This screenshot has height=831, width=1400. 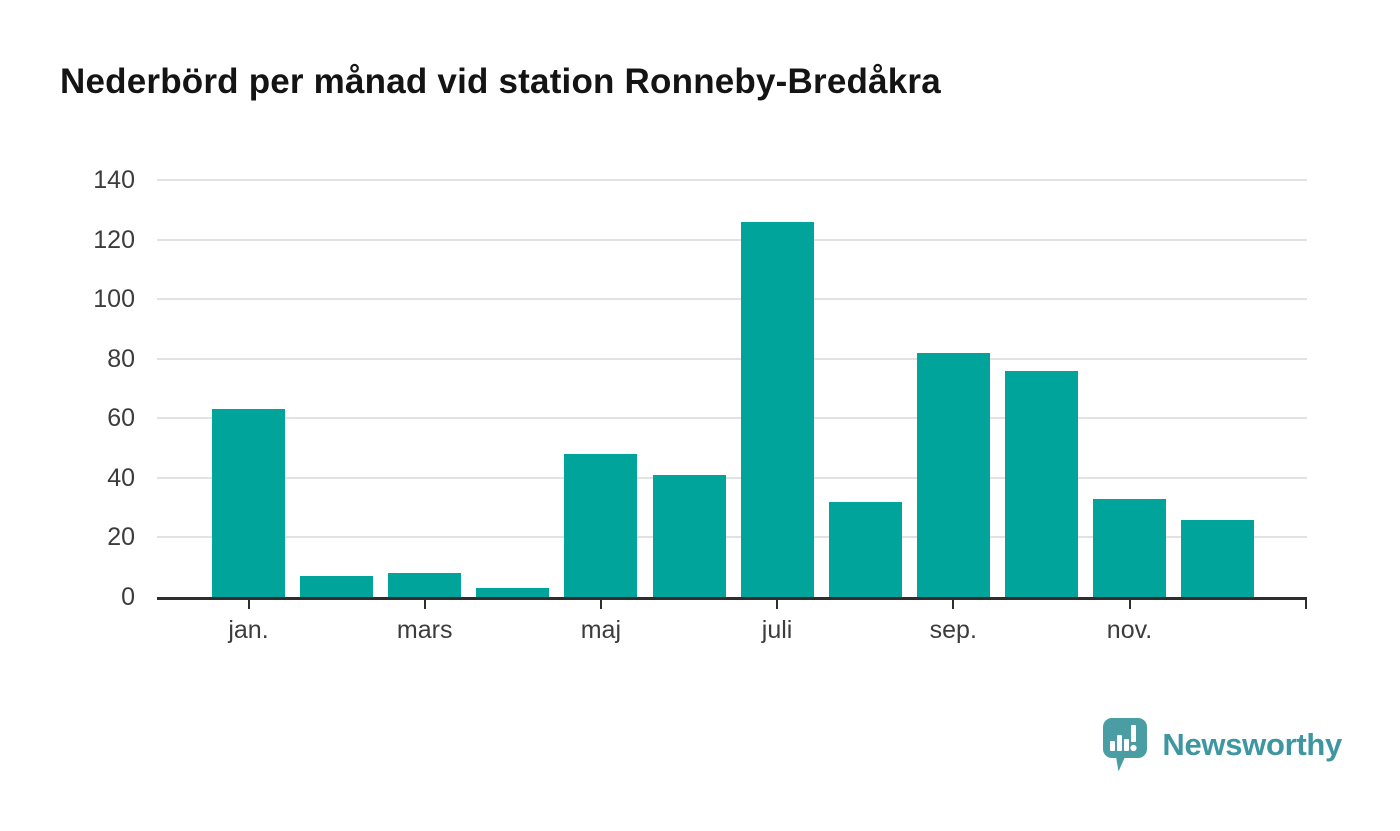 What do you see at coordinates (1252, 744) in the screenshot?
I see `newsworthy-logo-text: Newsworthy` at bounding box center [1252, 744].